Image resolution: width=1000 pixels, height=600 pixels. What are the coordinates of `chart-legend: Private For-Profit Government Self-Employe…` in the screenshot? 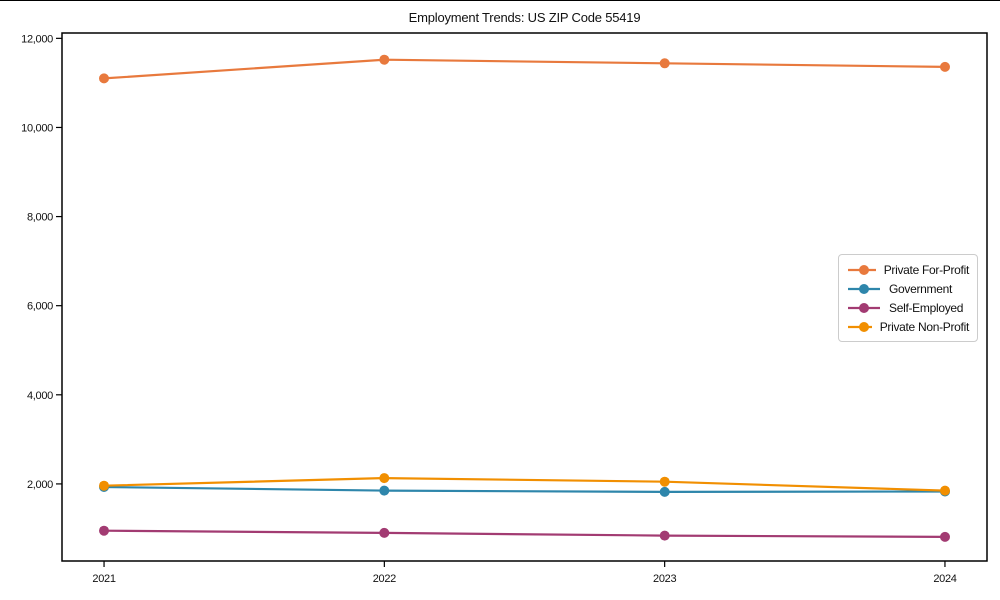 It's located at (908, 298).